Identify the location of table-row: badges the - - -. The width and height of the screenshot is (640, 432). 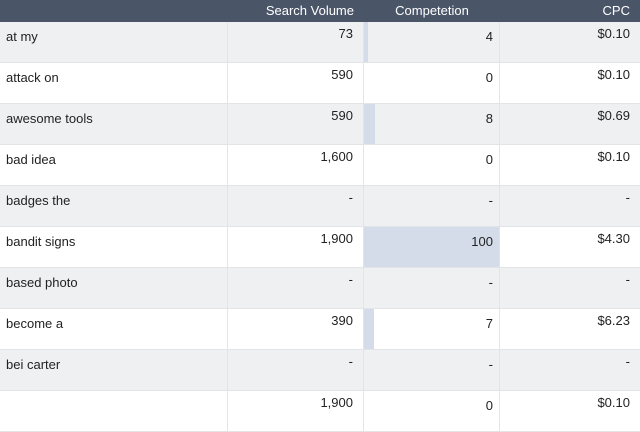
(320, 206).